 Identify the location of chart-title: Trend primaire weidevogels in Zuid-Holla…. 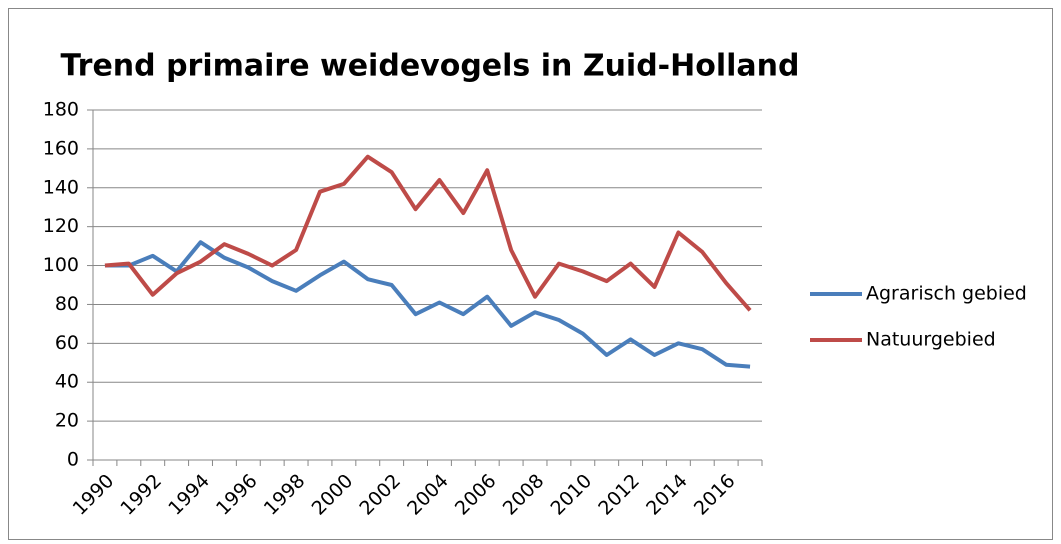
(429, 66).